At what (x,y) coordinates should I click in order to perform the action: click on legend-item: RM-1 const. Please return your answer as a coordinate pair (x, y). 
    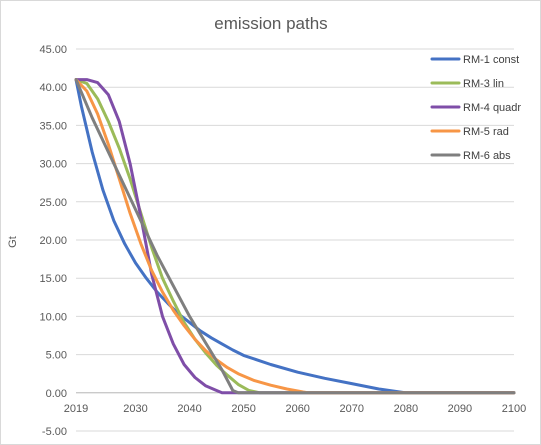
    Looking at the image, I should click on (475, 60).